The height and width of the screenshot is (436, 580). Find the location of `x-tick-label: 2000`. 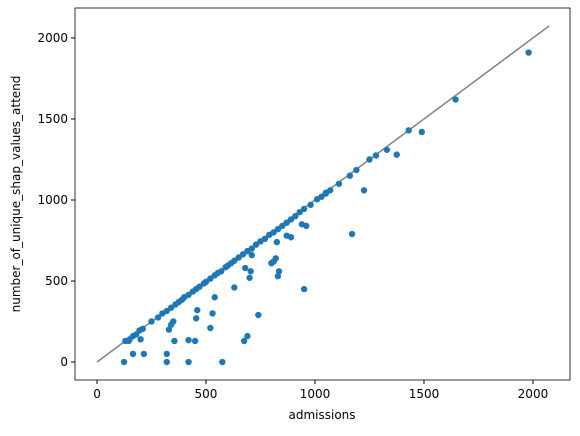

x-tick-label: 2000 is located at coordinates (533, 394).